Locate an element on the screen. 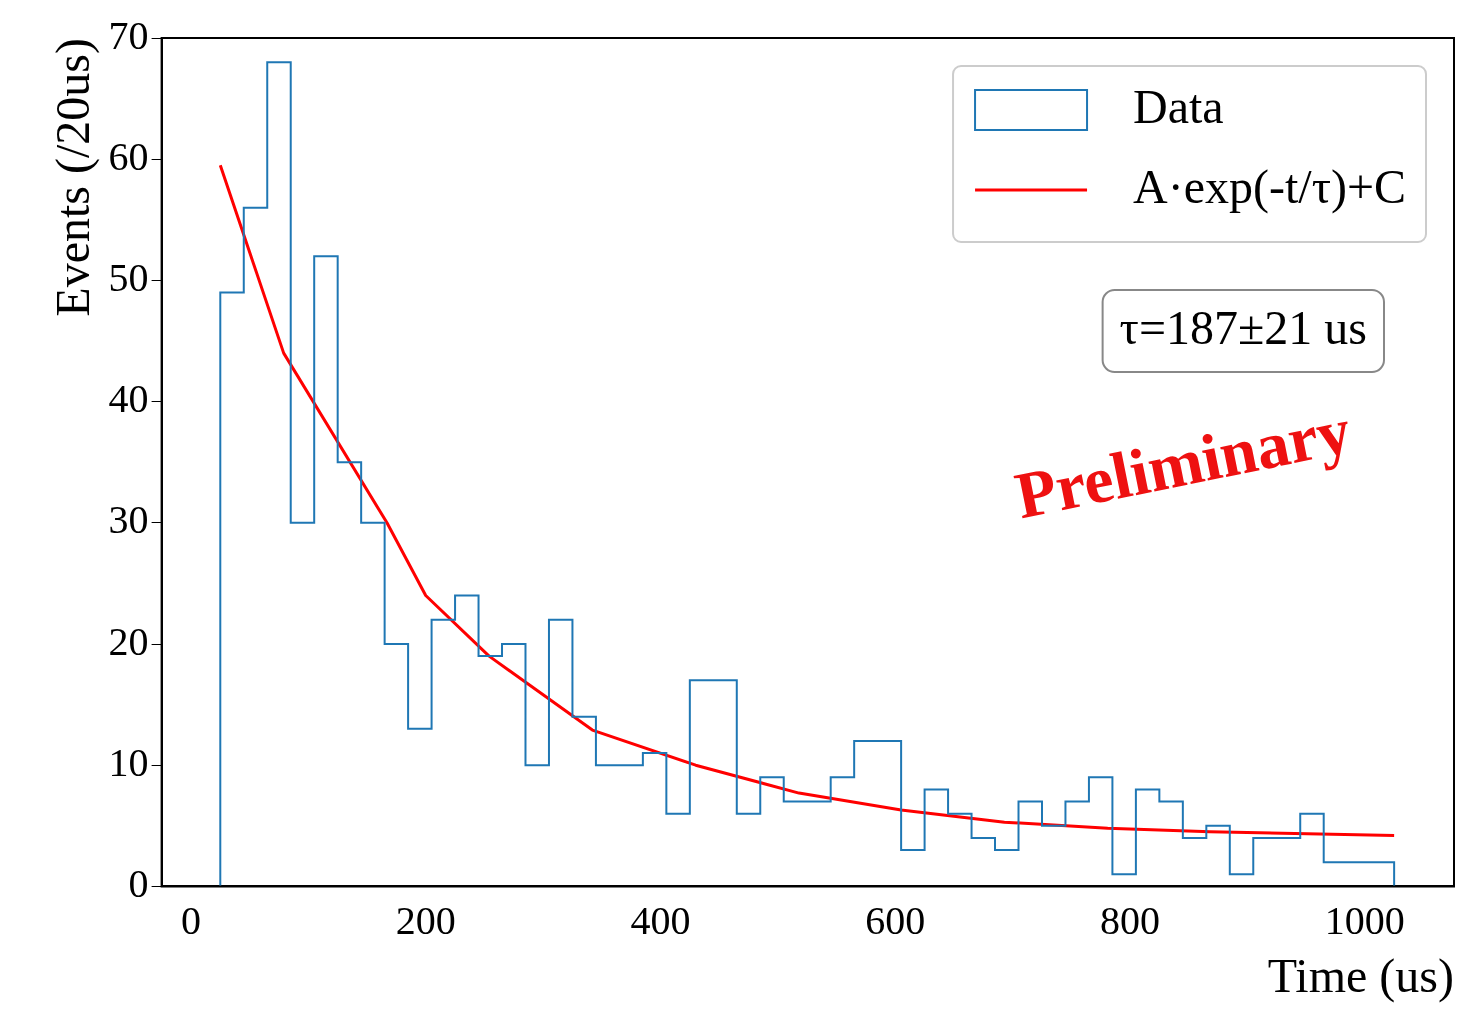 The height and width of the screenshot is (1015, 1482). legend-label: A·exp(-t/τ)+C is located at coordinates (1269, 186).